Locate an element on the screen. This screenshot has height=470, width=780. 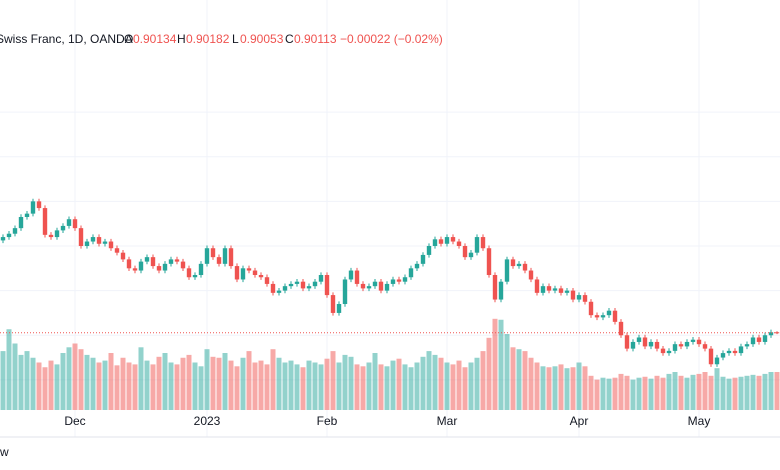
x-tick-label: Mar is located at coordinates (447, 421).